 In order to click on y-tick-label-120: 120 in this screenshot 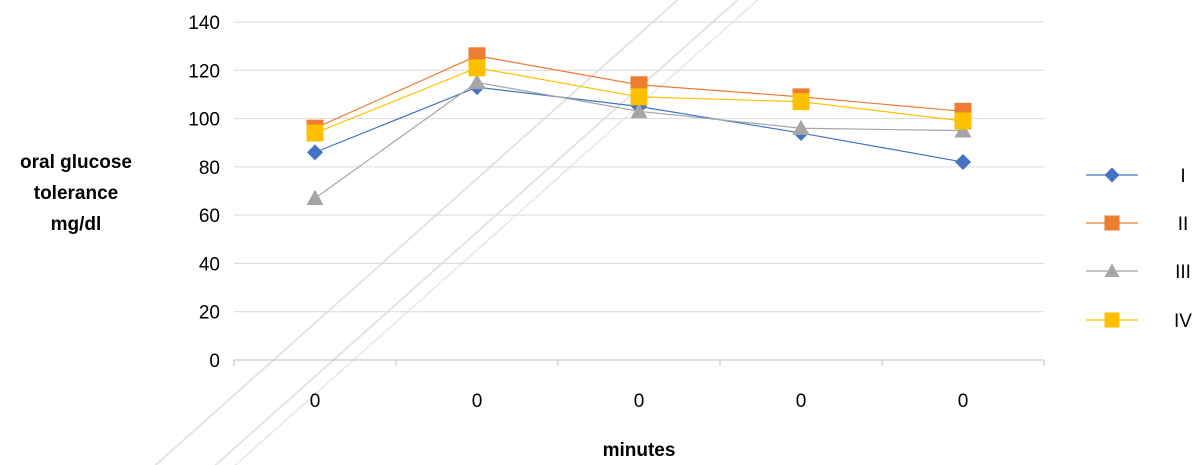, I will do `click(204, 71)`.